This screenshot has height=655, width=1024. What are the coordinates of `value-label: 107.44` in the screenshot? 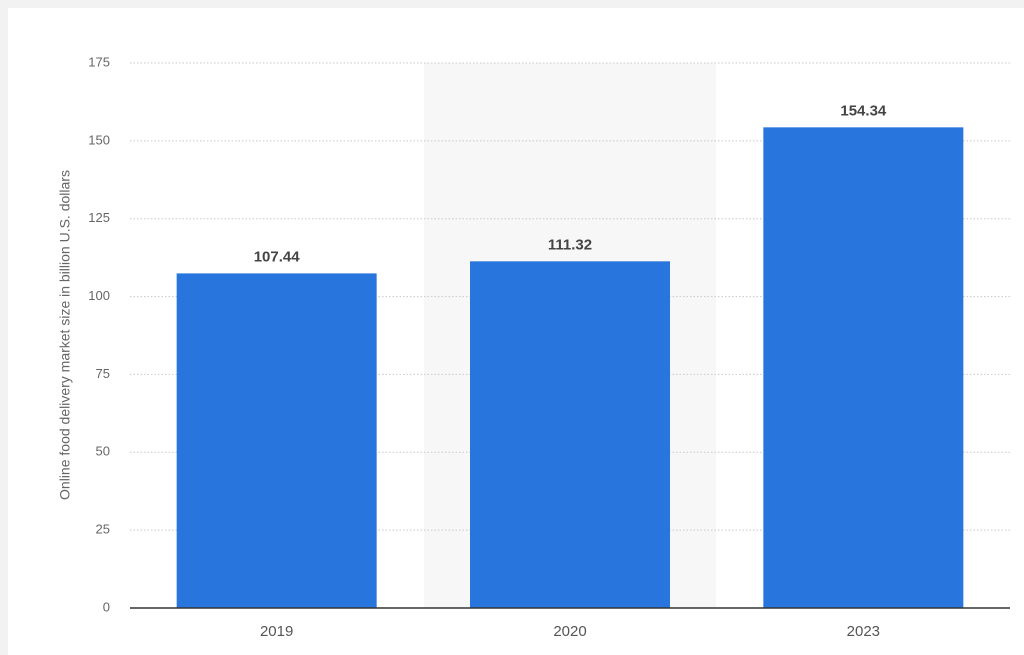 It's located at (277, 256).